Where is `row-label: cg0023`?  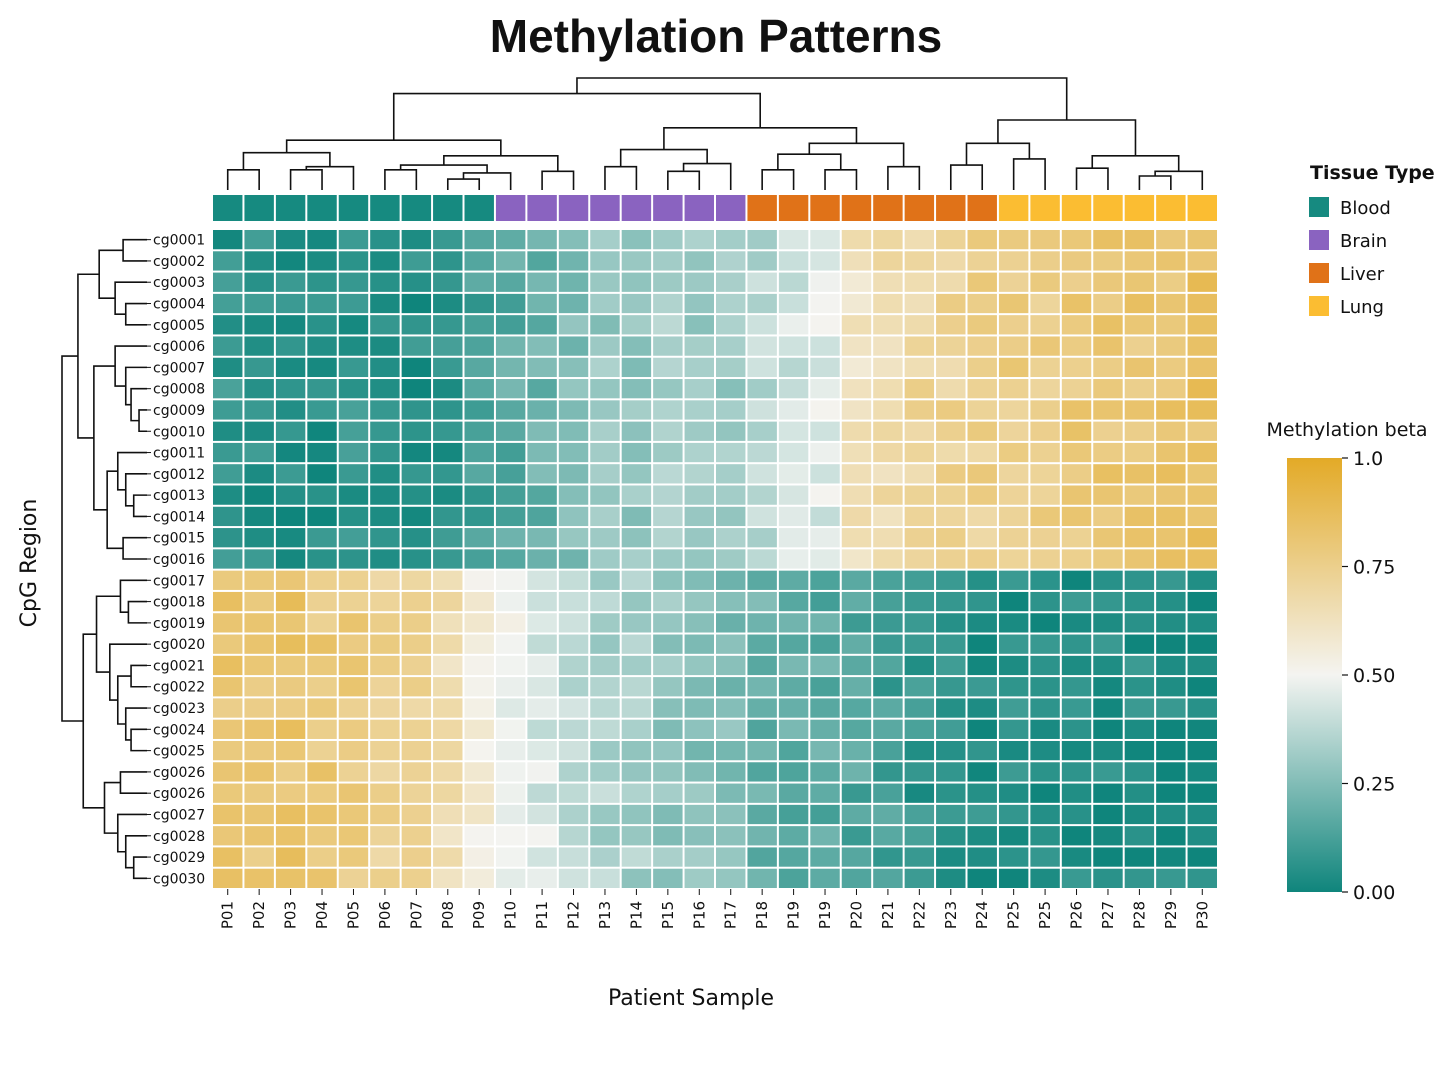
row-label: cg0023 is located at coordinates (179, 709).